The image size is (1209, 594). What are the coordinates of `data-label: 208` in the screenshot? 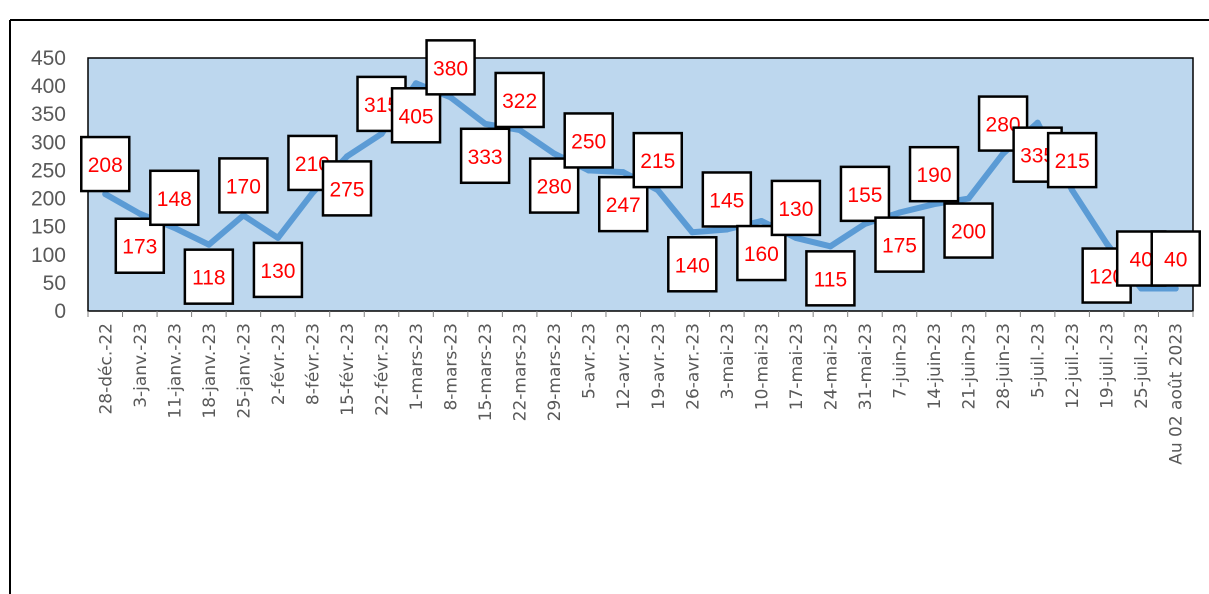 It's located at (105, 164).